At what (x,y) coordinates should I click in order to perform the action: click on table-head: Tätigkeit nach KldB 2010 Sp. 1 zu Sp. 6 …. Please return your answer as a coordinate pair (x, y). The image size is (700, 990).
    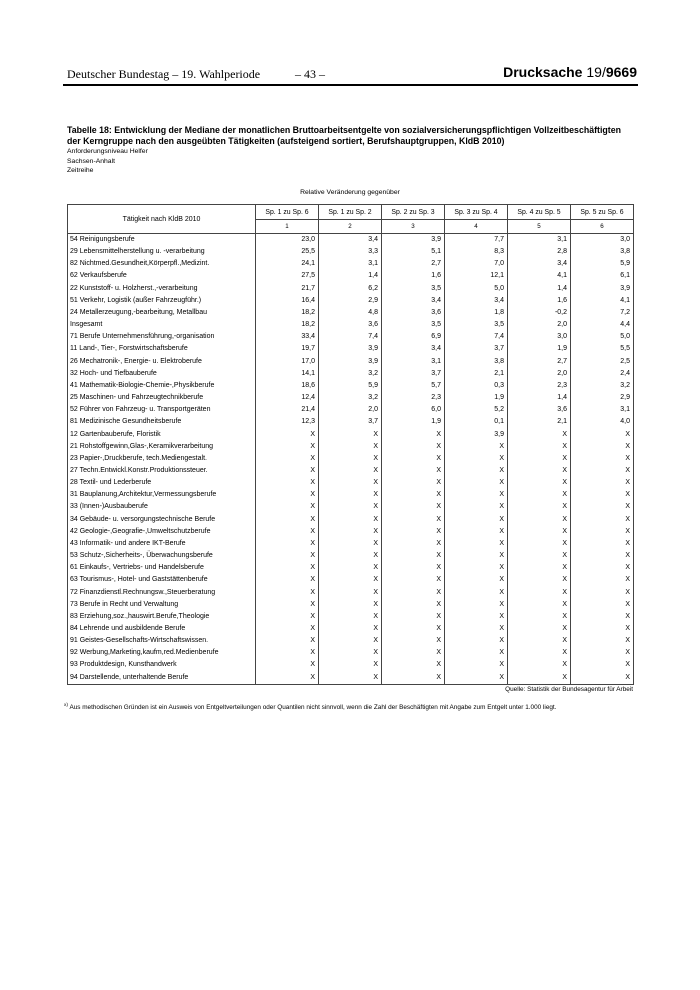
    Looking at the image, I should click on (350, 219).